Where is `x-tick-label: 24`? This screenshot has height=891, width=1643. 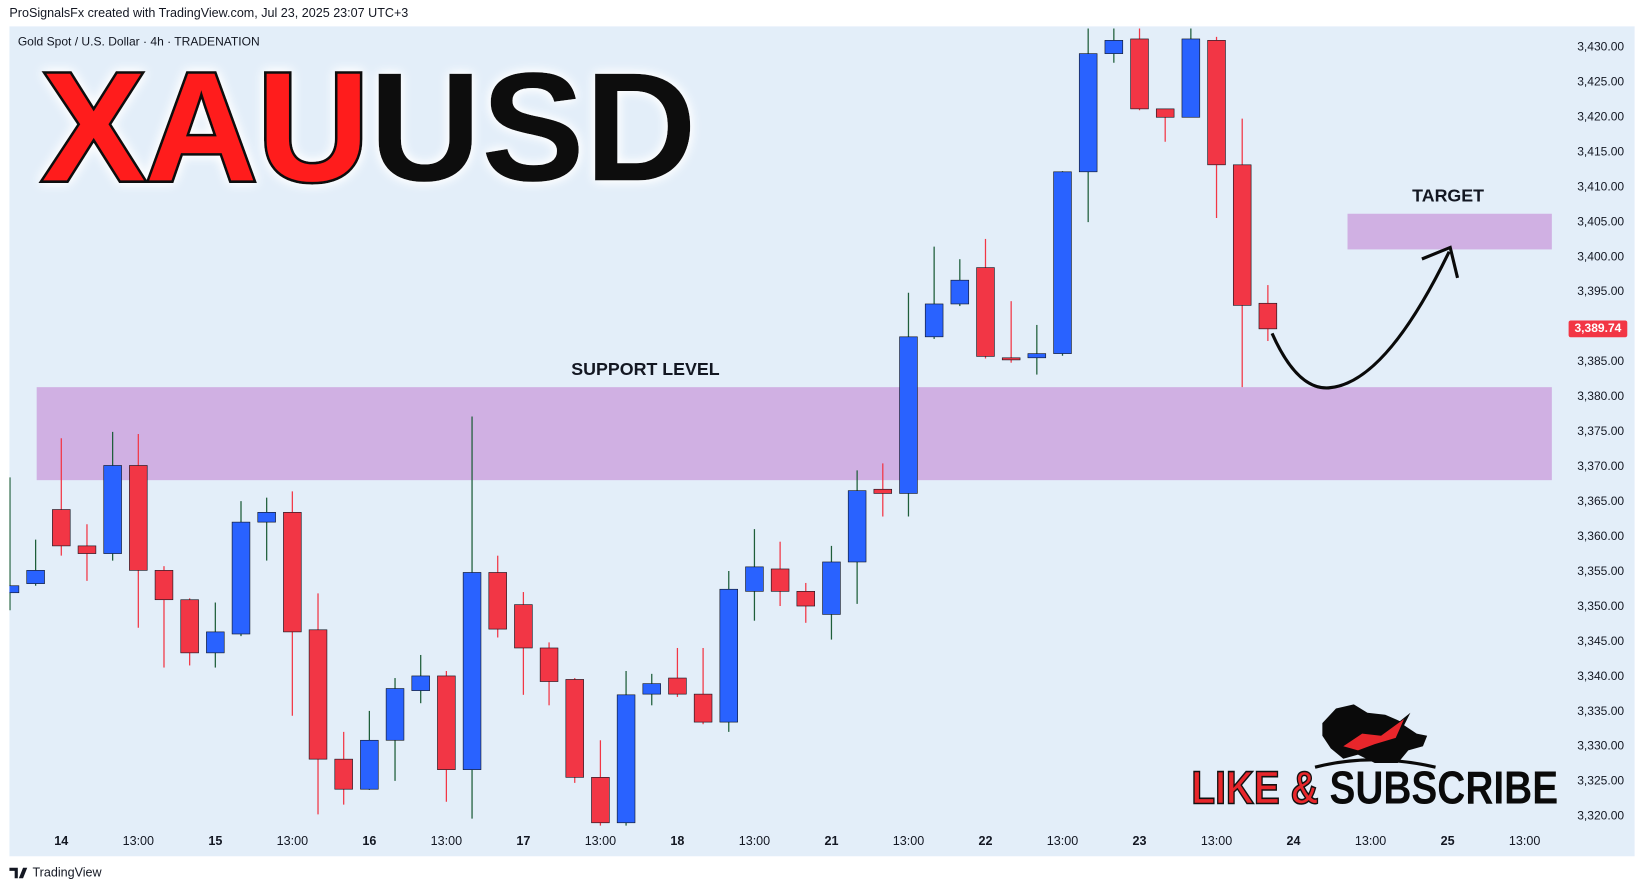
x-tick-label: 24 is located at coordinates (1294, 841).